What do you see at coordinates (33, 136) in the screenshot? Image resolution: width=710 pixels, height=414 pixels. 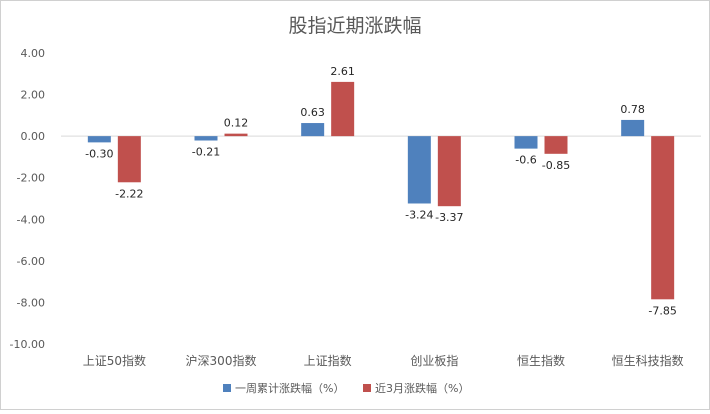 I see `y-tick-label: 0.00` at bounding box center [33, 136].